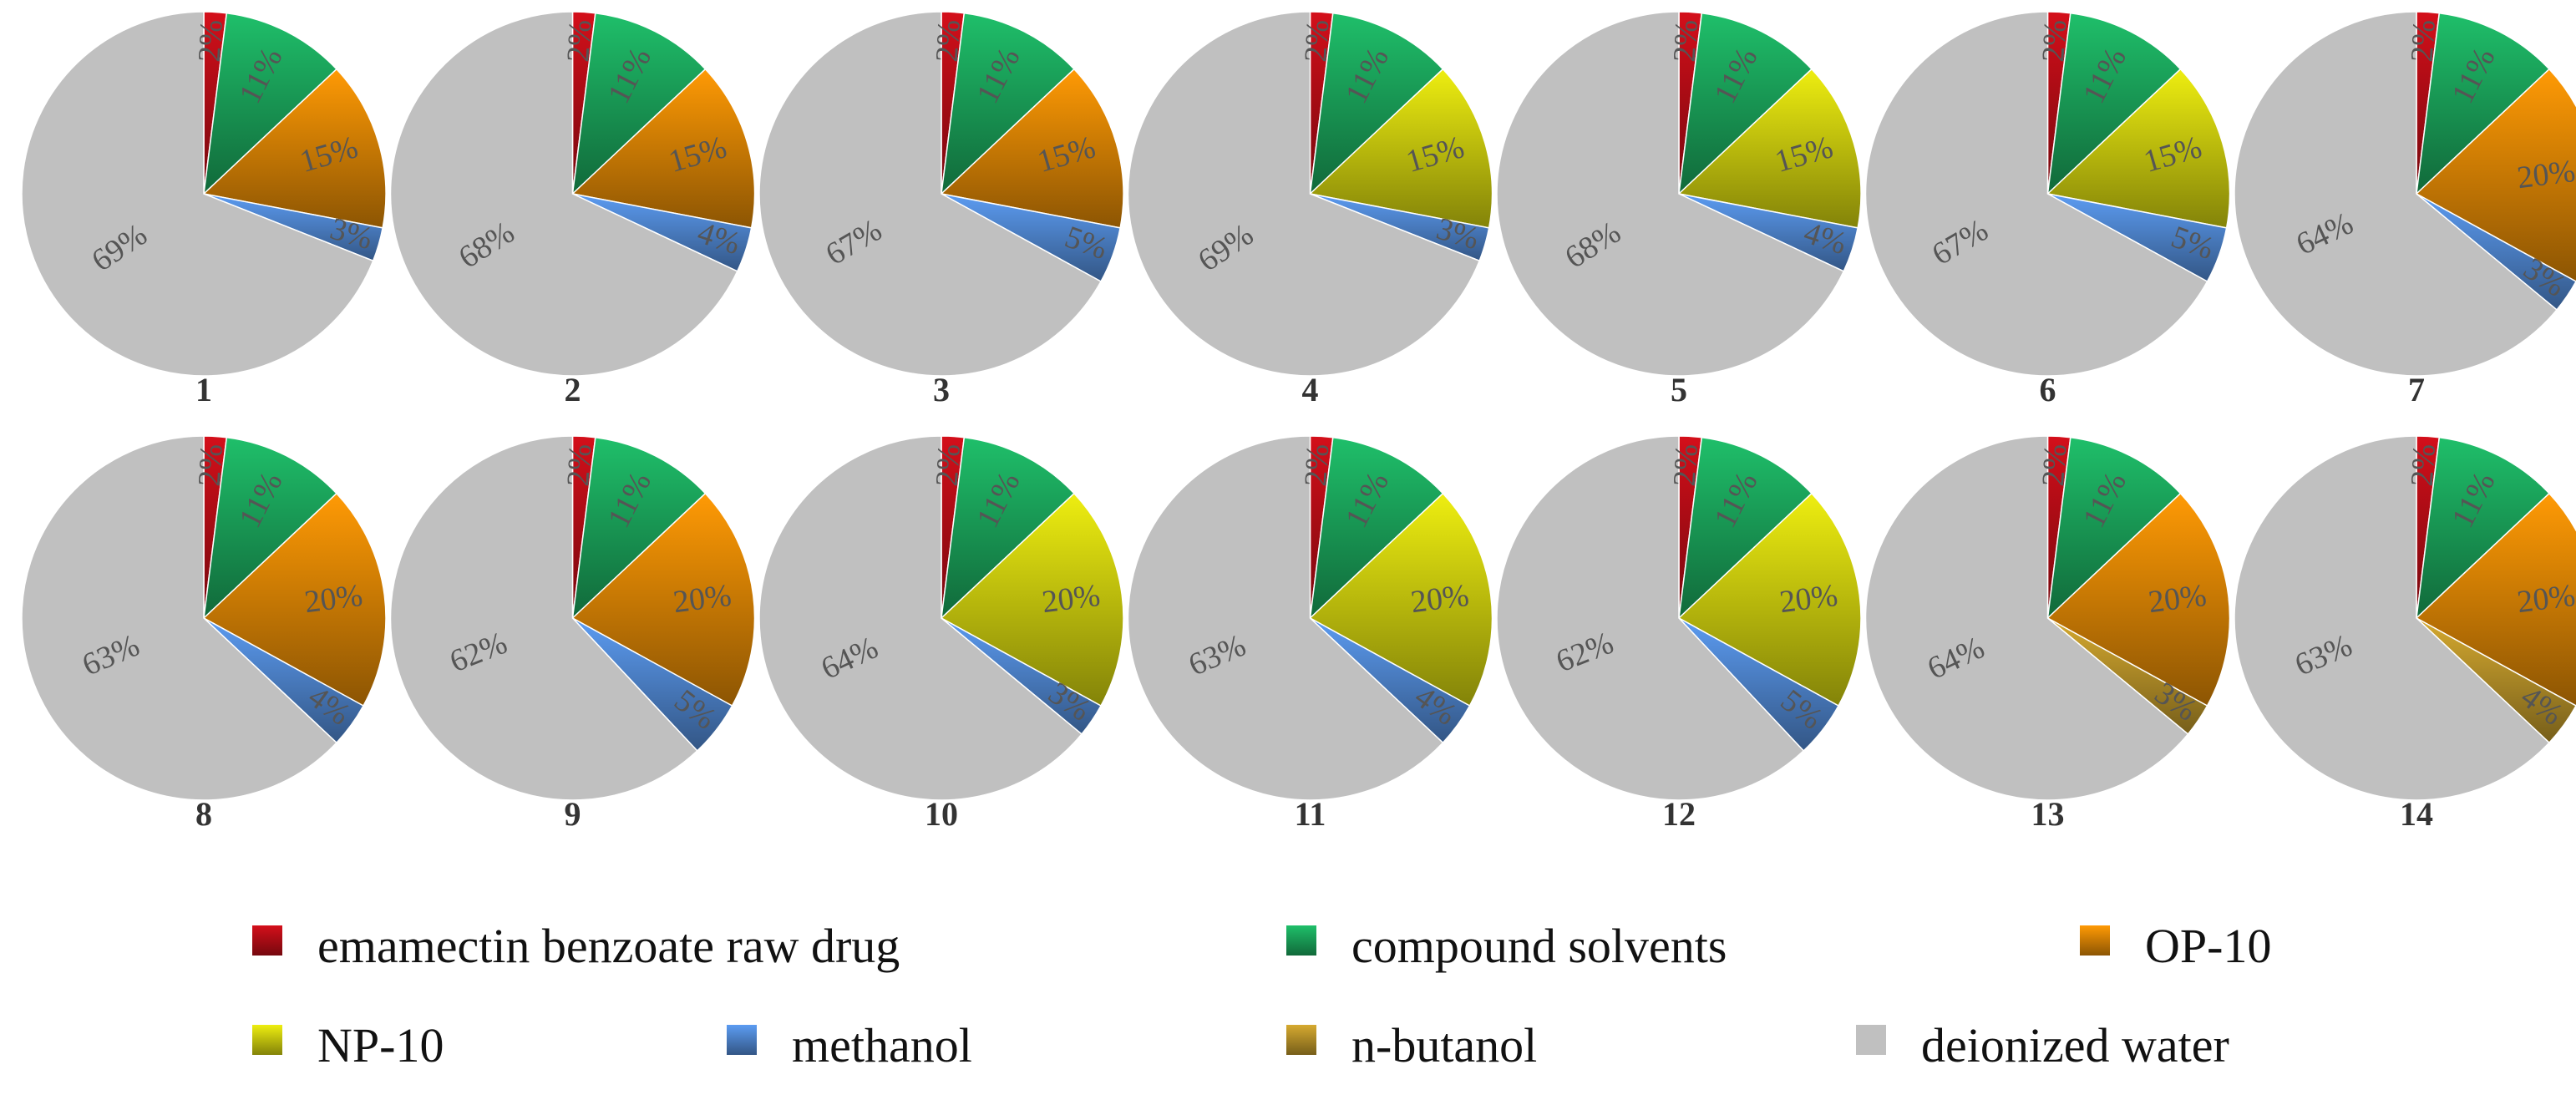  I want to click on legend-item-drug: emamectin benzoate raw drug, so click(576, 946).